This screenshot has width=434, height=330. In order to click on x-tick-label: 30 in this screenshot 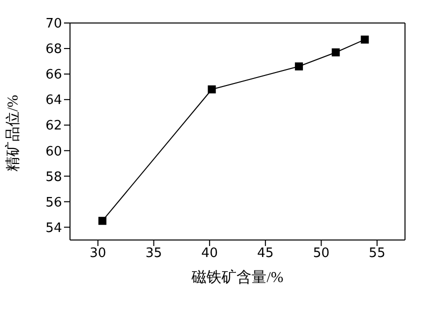, I will do `click(98, 254)`.